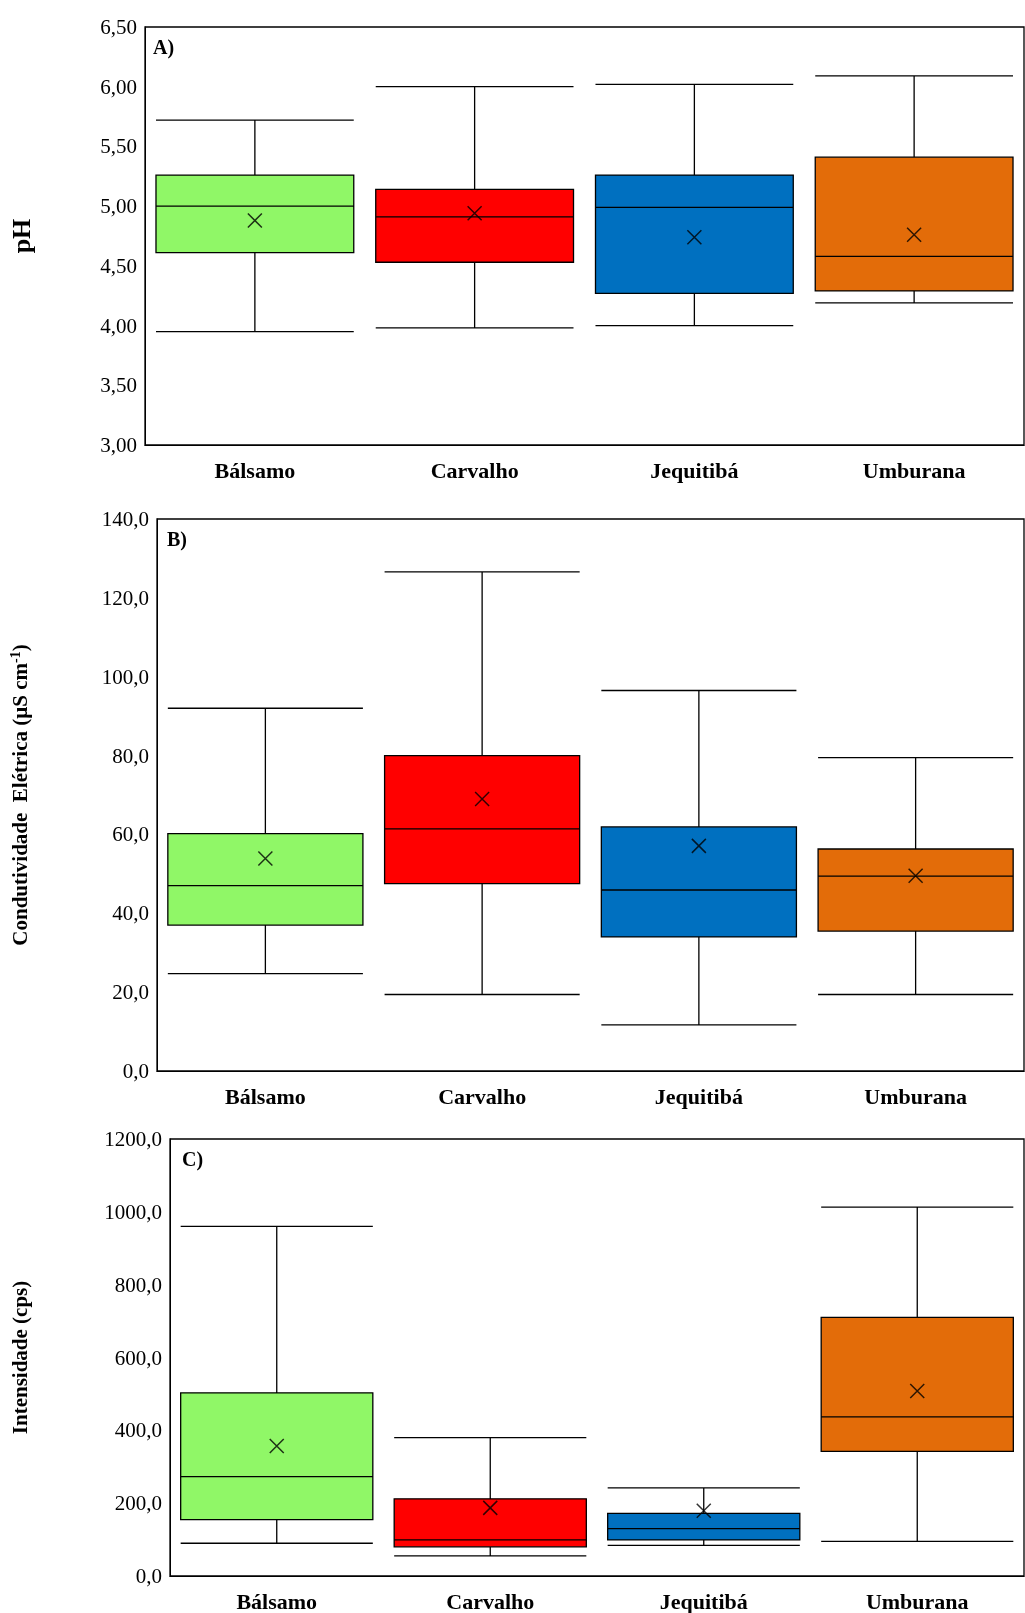  What do you see at coordinates (118, 325) in the screenshot?
I see `y-tick-label: 4,00` at bounding box center [118, 325].